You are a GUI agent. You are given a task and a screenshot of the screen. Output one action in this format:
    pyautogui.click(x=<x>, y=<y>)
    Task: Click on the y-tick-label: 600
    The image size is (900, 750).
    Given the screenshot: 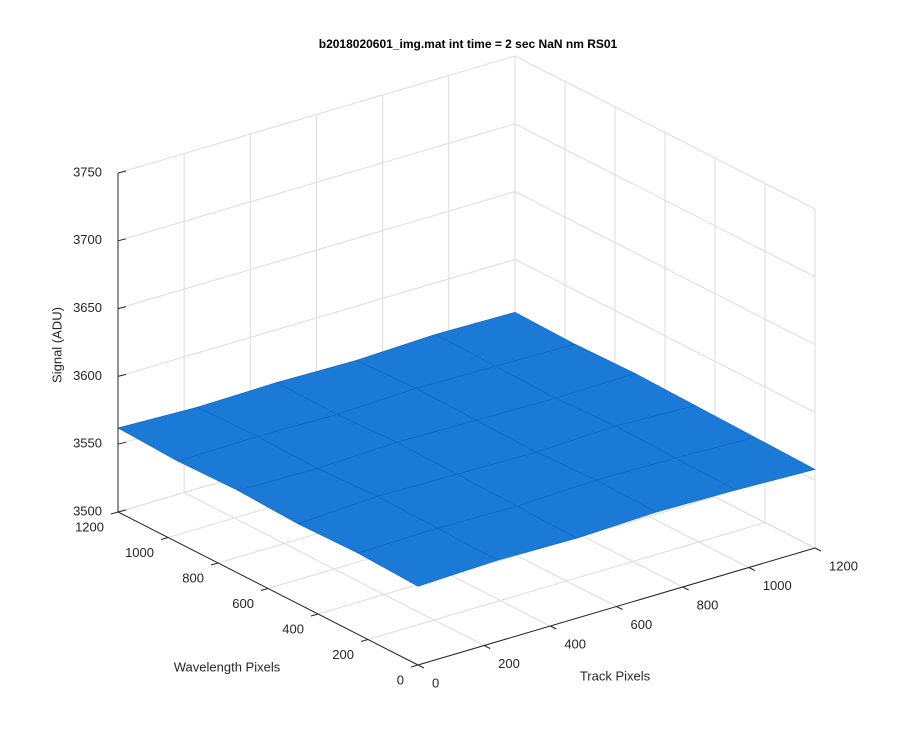 What is the action you would take?
    pyautogui.click(x=243, y=603)
    